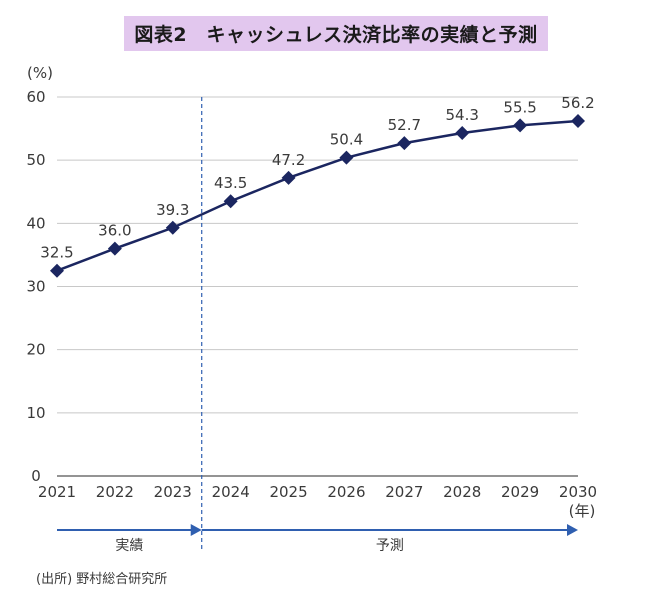 This screenshot has width=672, height=612. What do you see at coordinates (35, 350) in the screenshot?
I see `y-tick-label: 20` at bounding box center [35, 350].